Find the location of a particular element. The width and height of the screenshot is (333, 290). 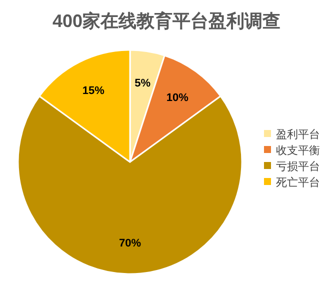

data-label: 5% is located at coordinates (142, 83).